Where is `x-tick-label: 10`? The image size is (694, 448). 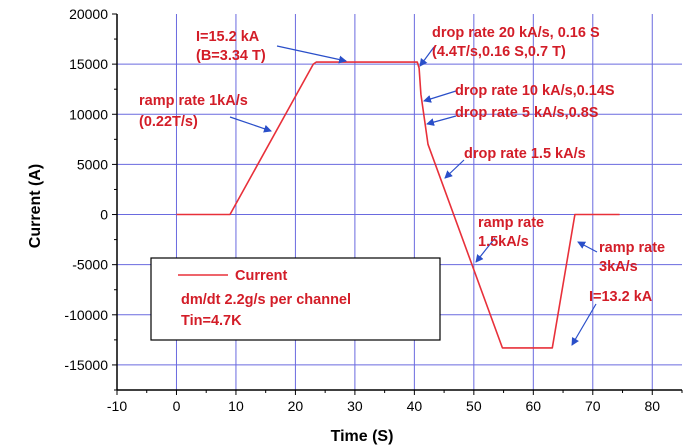 x-tick-label: 10 is located at coordinates (236, 406).